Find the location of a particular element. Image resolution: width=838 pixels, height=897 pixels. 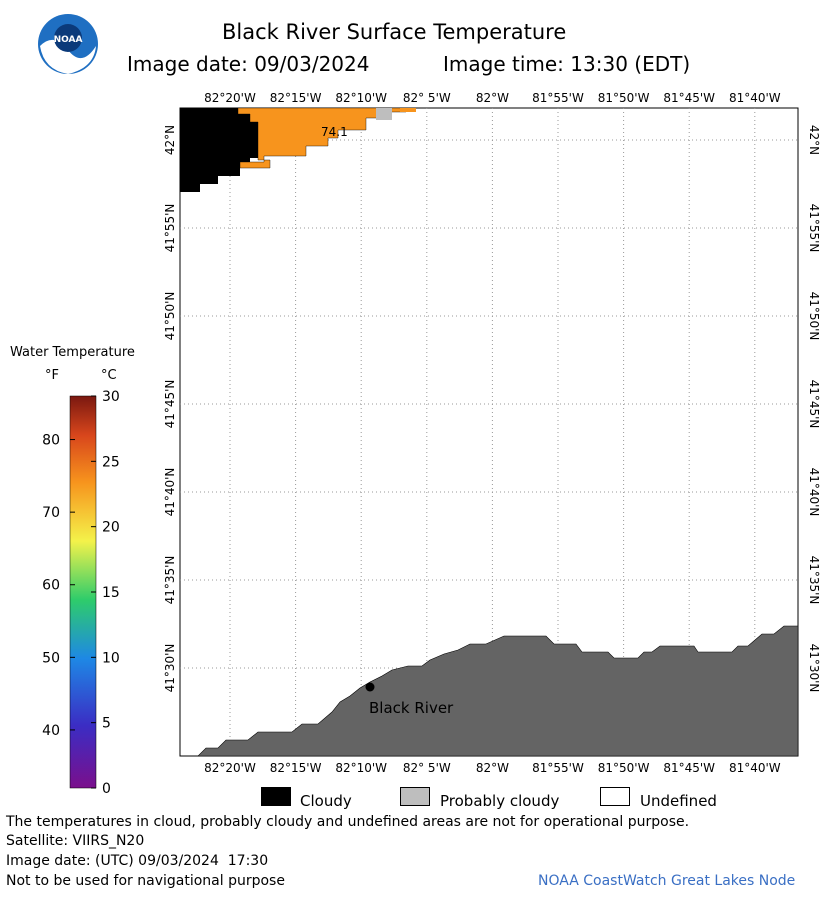

lat-label-left: 41°30'N is located at coordinates (170, 668).